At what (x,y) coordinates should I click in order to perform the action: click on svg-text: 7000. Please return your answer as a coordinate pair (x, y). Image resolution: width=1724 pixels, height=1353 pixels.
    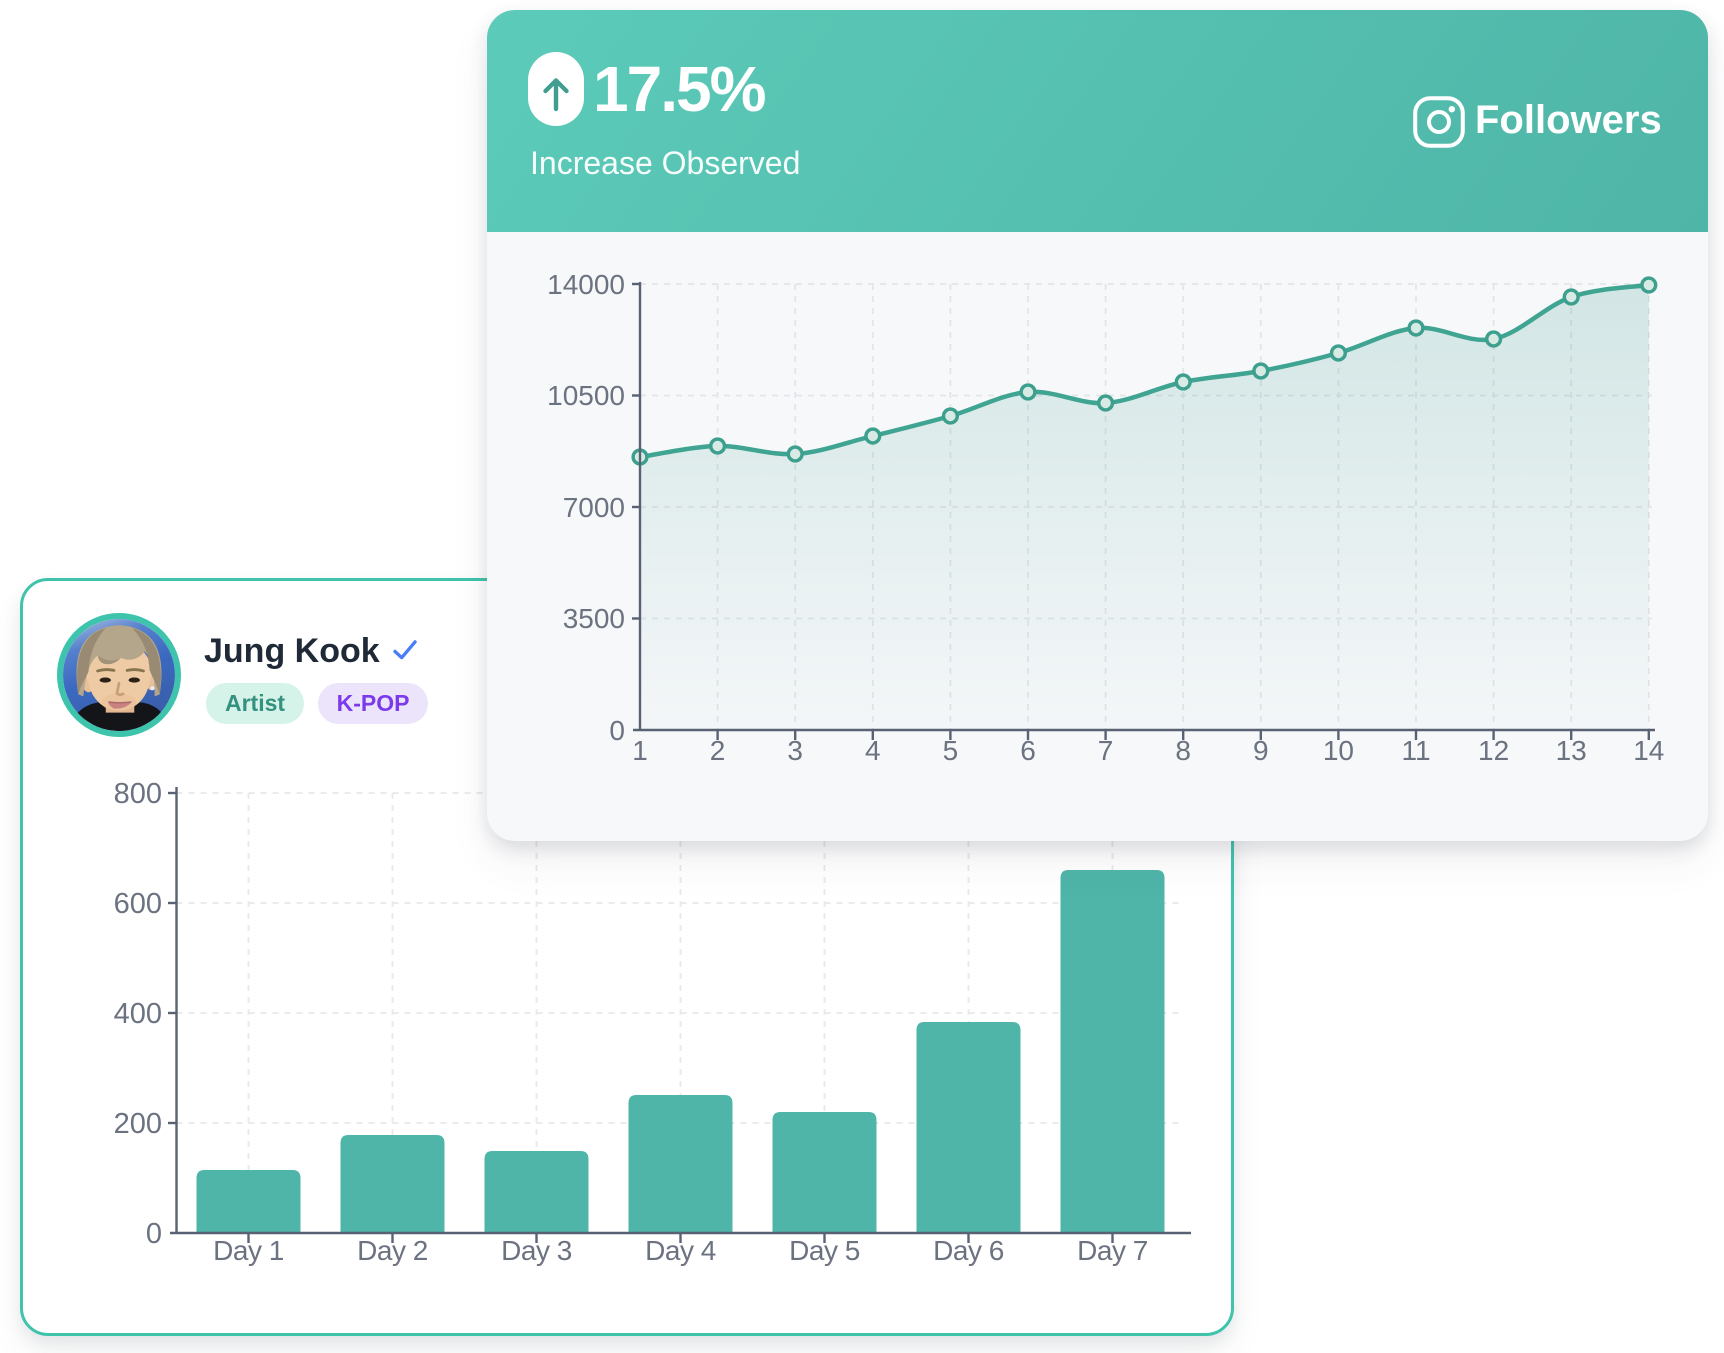
    Looking at the image, I should click on (594, 507).